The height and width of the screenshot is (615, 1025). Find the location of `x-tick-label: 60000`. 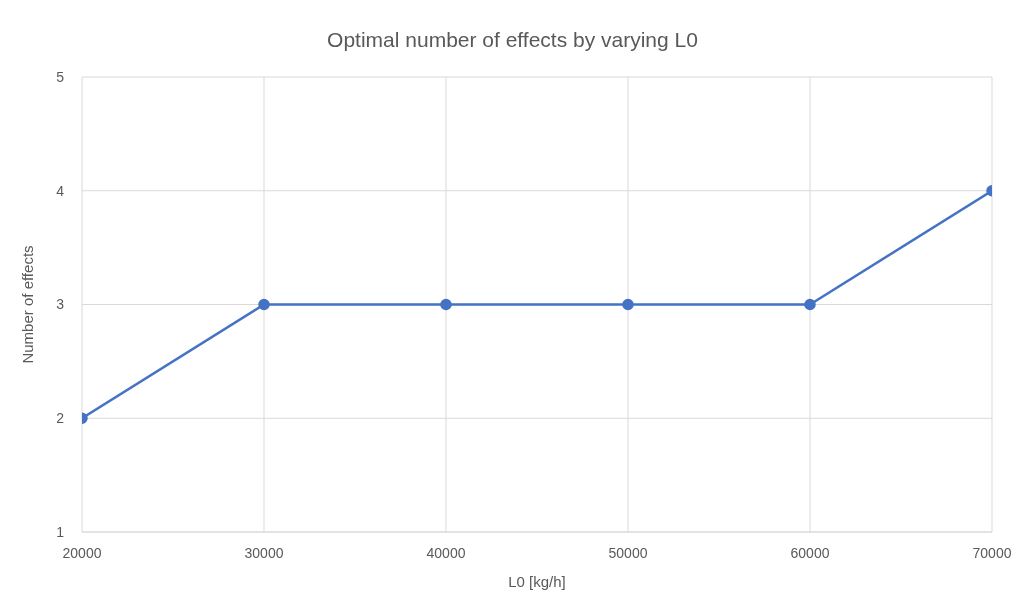

x-tick-label: 60000 is located at coordinates (810, 552).